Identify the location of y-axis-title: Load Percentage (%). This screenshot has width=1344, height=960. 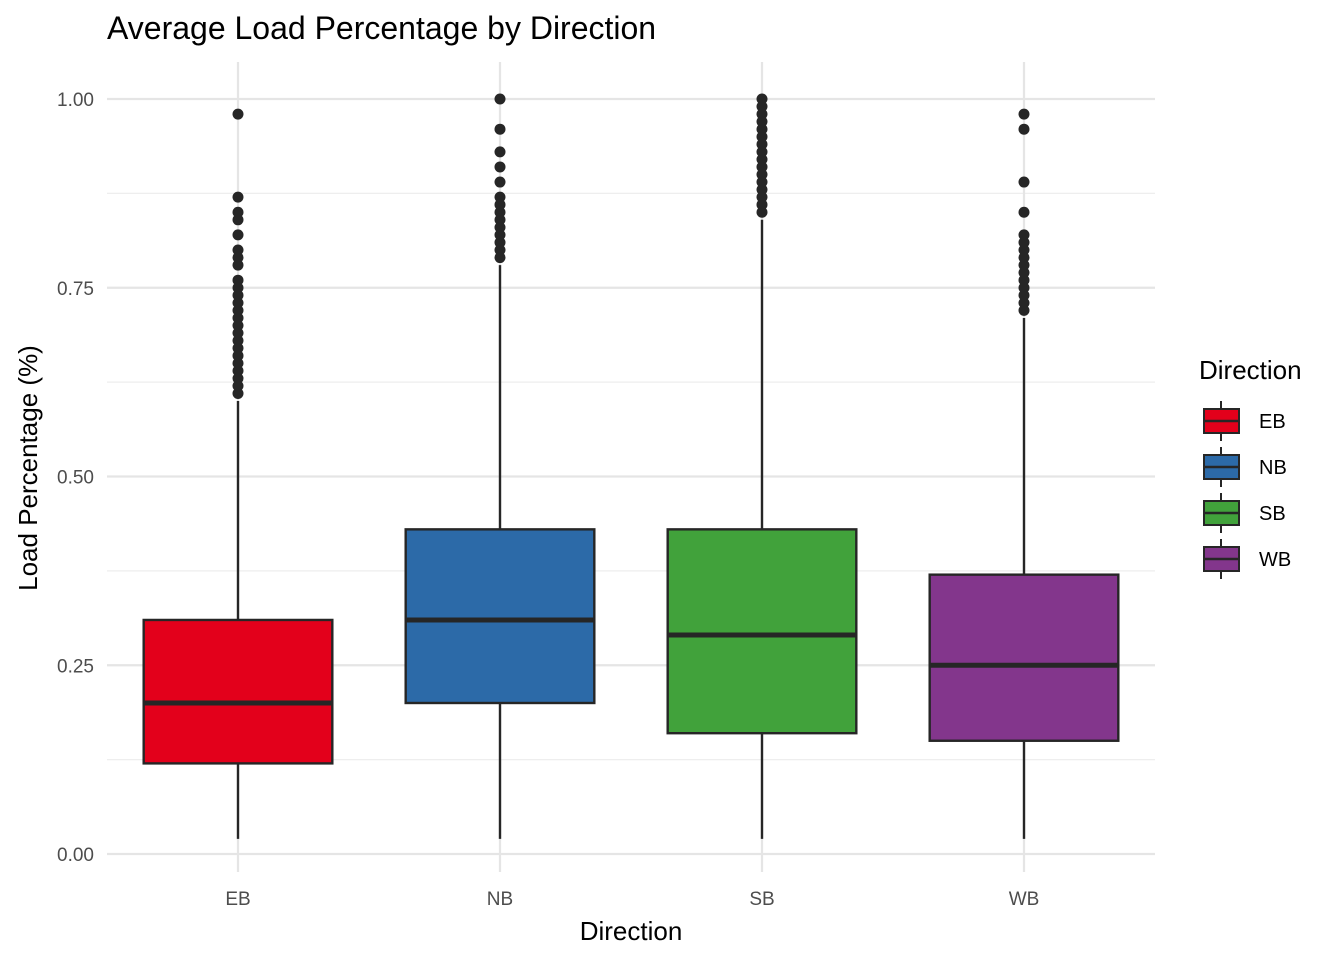
(28, 468).